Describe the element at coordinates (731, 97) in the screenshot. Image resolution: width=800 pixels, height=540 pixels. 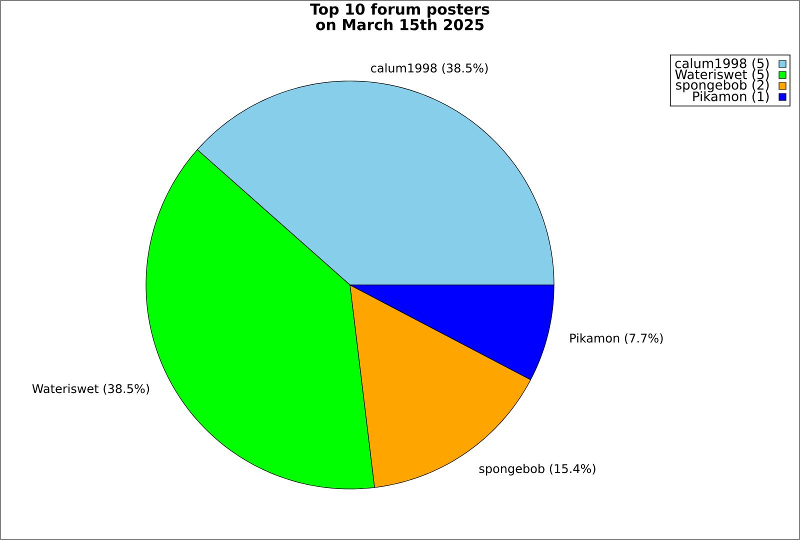
I see `legend-label: Pikamon (1)` at that location.